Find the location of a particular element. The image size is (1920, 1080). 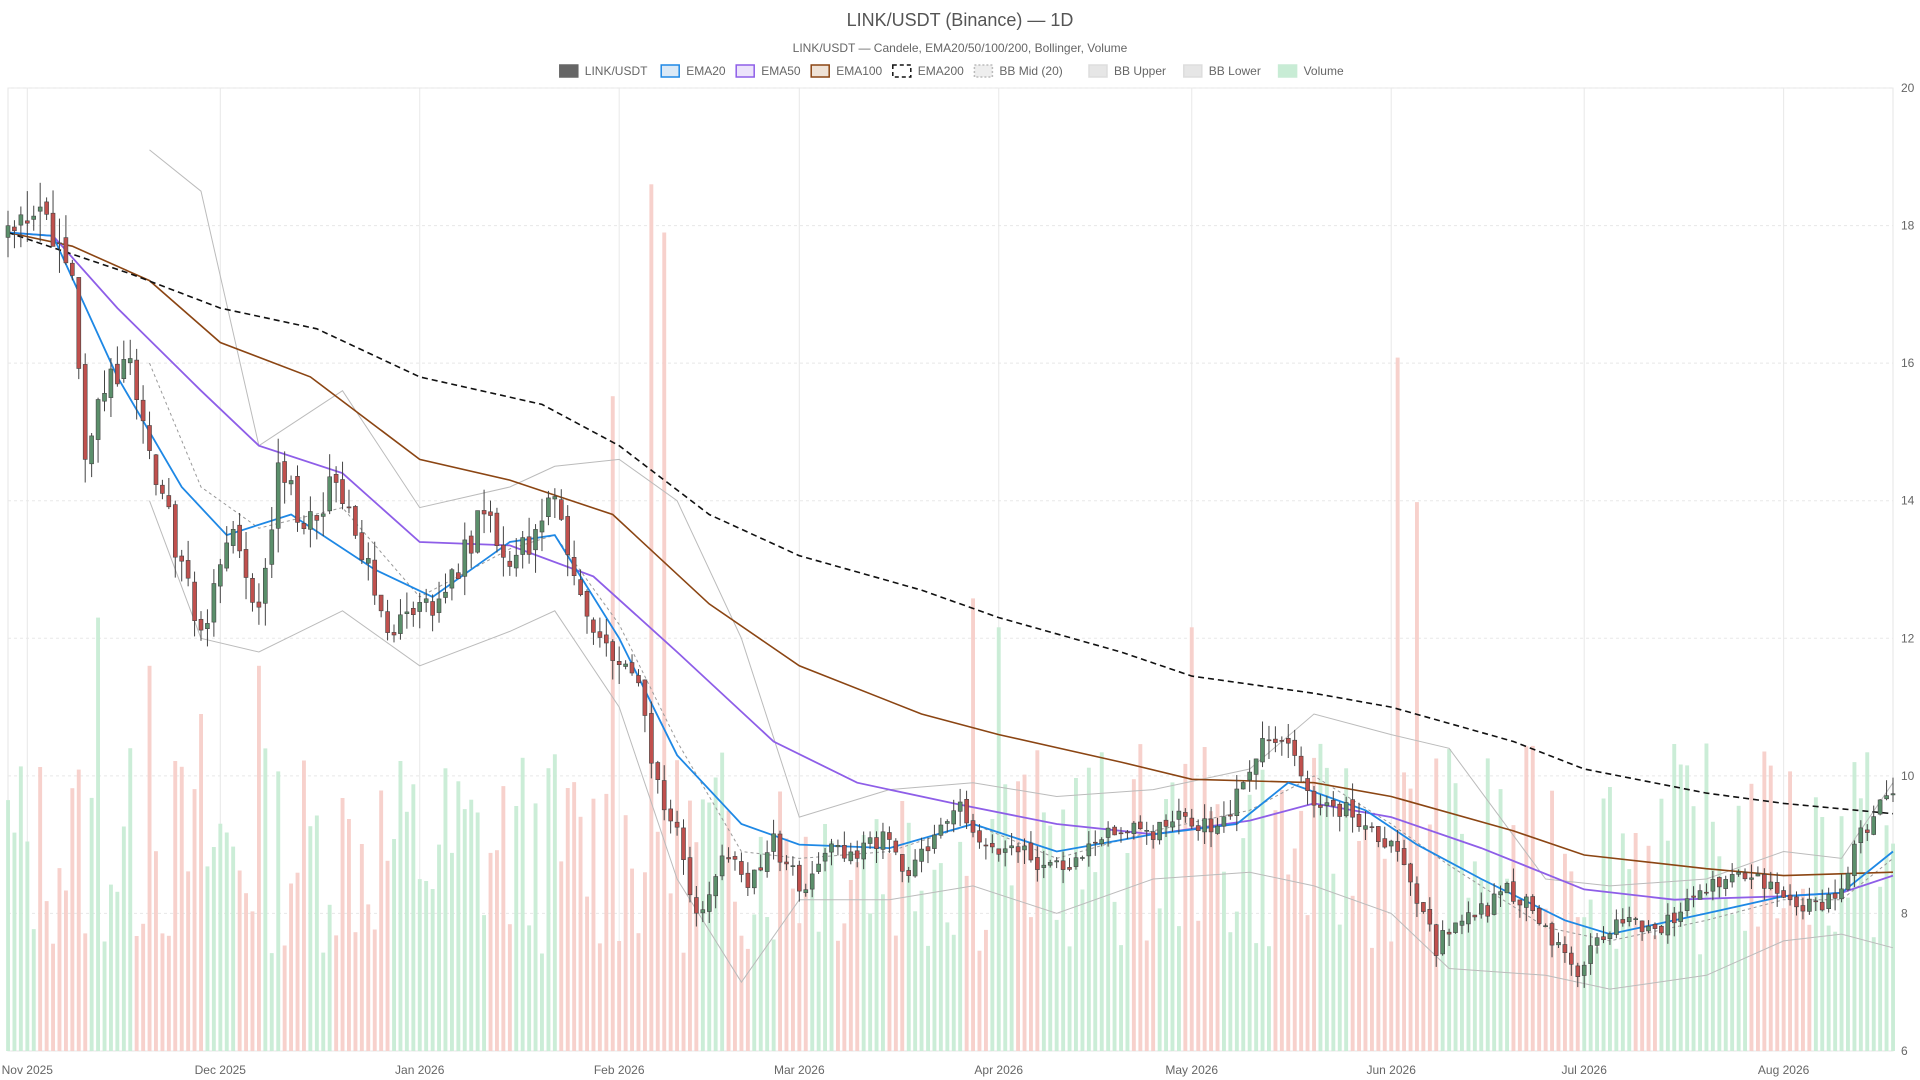

legend-label: BB Lower is located at coordinates (1235, 71).